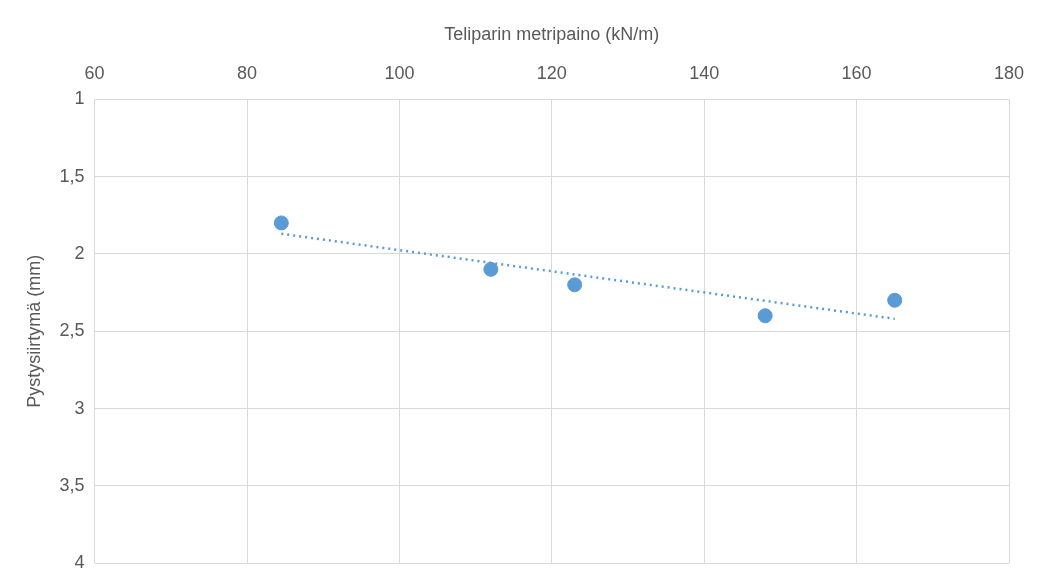 Image resolution: width=1039 pixels, height=584 pixels. Describe the element at coordinates (72, 175) in the screenshot. I see `y-tick-label: 1,5` at that location.